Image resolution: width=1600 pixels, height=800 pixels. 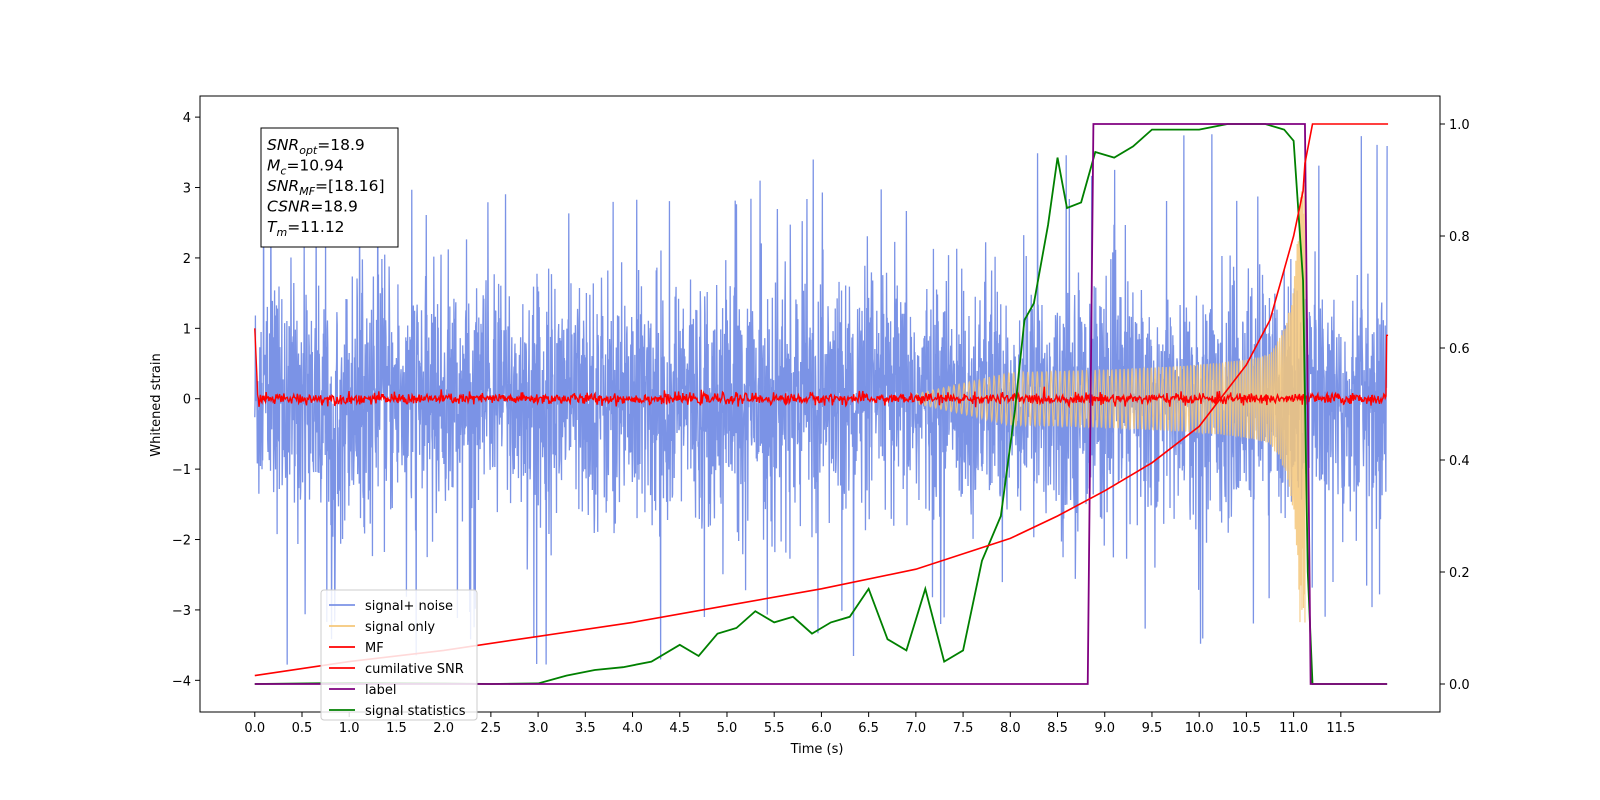 I want to click on x-tick-label: 3.5, so click(x=585, y=728).